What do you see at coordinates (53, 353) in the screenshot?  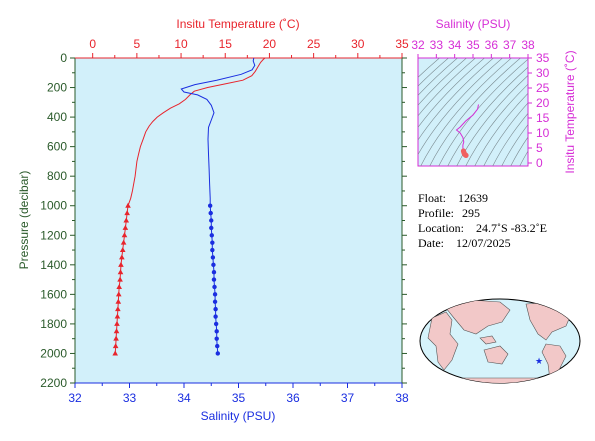 I see `pressure-tick-label: 2000` at bounding box center [53, 353].